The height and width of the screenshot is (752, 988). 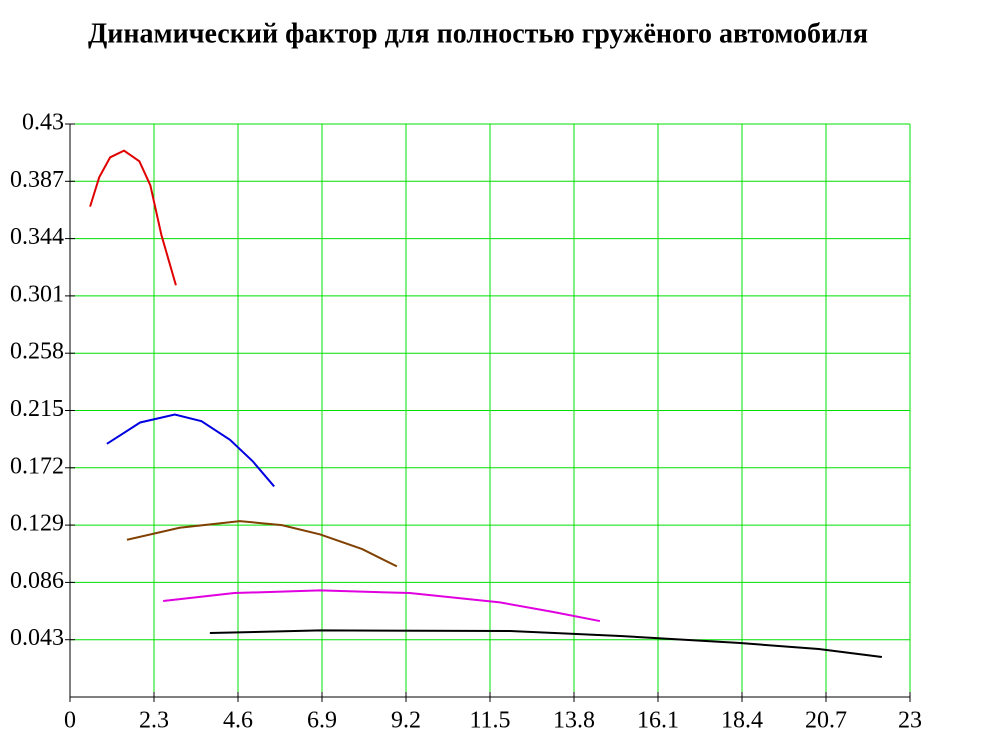 I want to click on y-tick-label: 0.258, so click(x=37, y=352).